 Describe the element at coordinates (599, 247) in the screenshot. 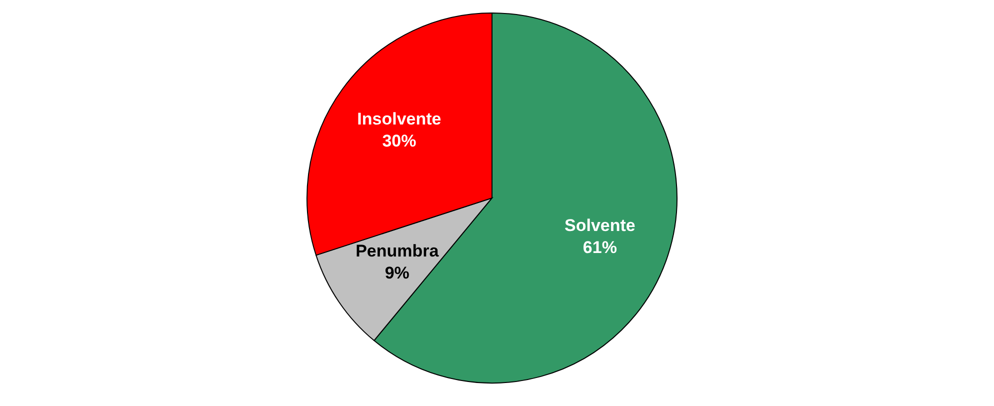

I see `data-label: 61%` at that location.